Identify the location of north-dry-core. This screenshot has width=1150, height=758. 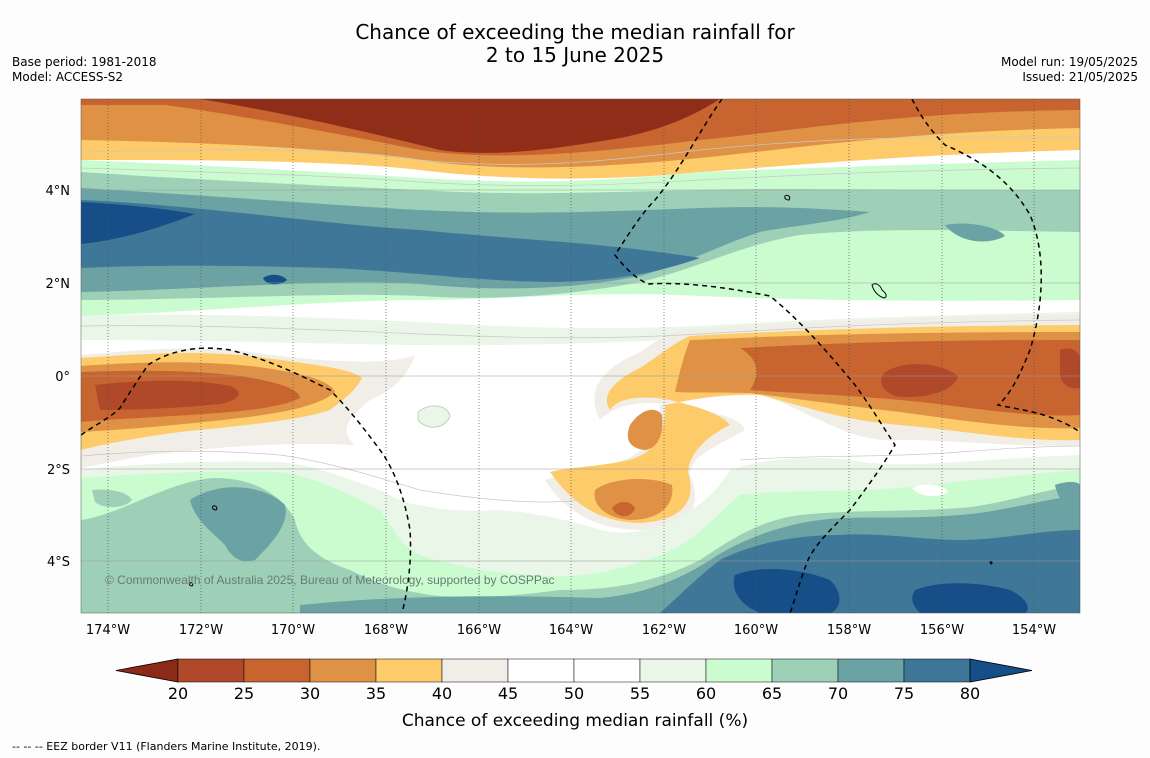
(460, 126).